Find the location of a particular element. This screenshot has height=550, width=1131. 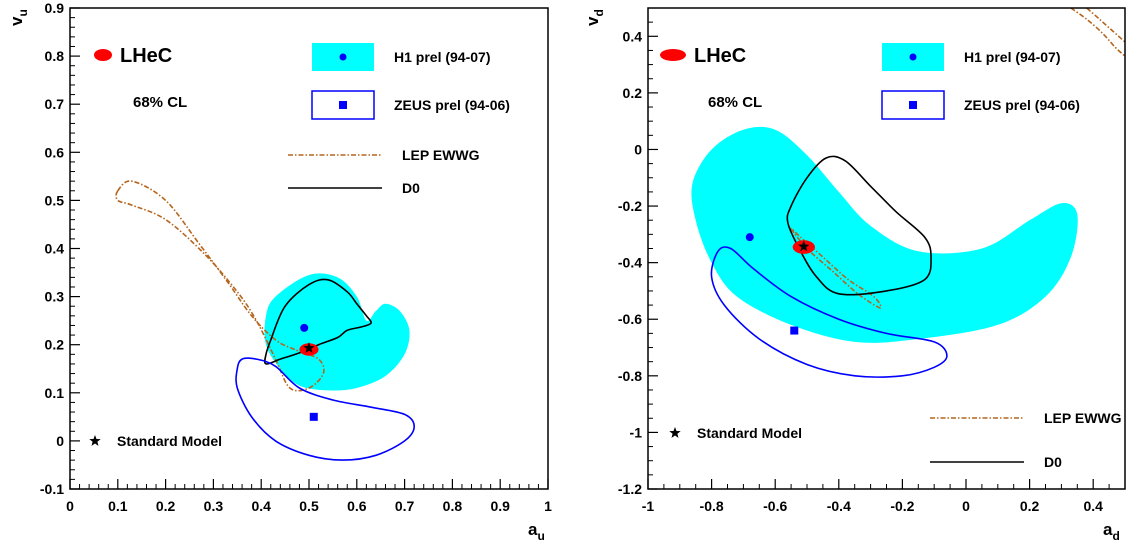

x-tick-label: 1 is located at coordinates (548, 506).